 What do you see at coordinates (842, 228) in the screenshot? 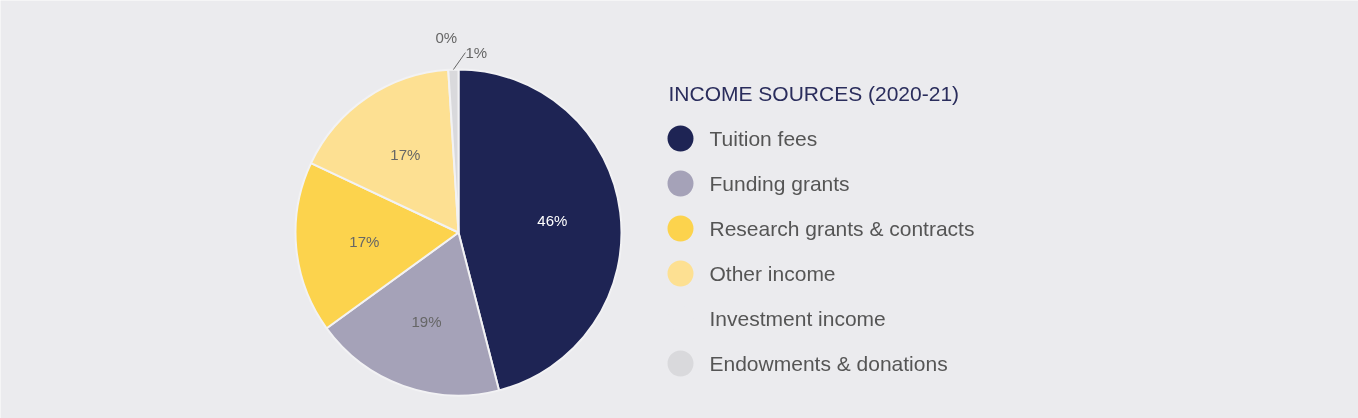
I see `legend-label: Research grants & contracts` at bounding box center [842, 228].